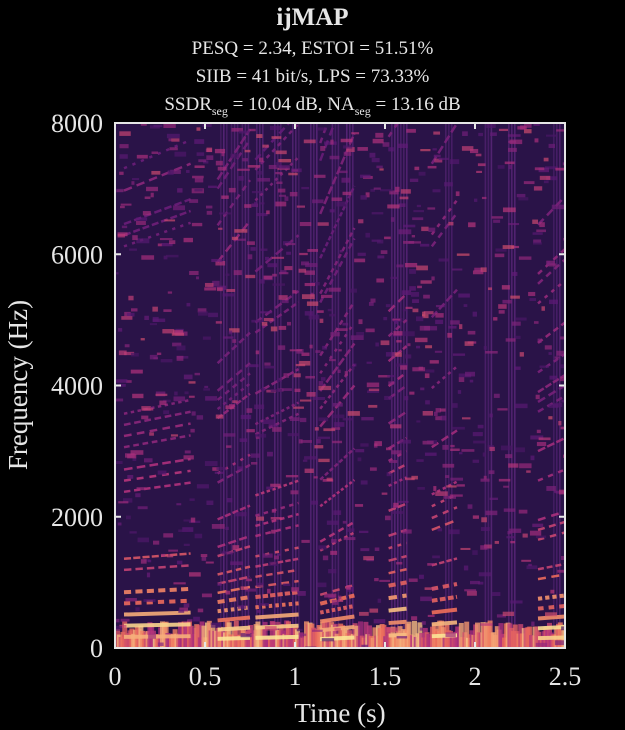 This screenshot has width=625, height=730. Describe the element at coordinates (77, 386) in the screenshot. I see `y-tick-label: 4000` at that location.